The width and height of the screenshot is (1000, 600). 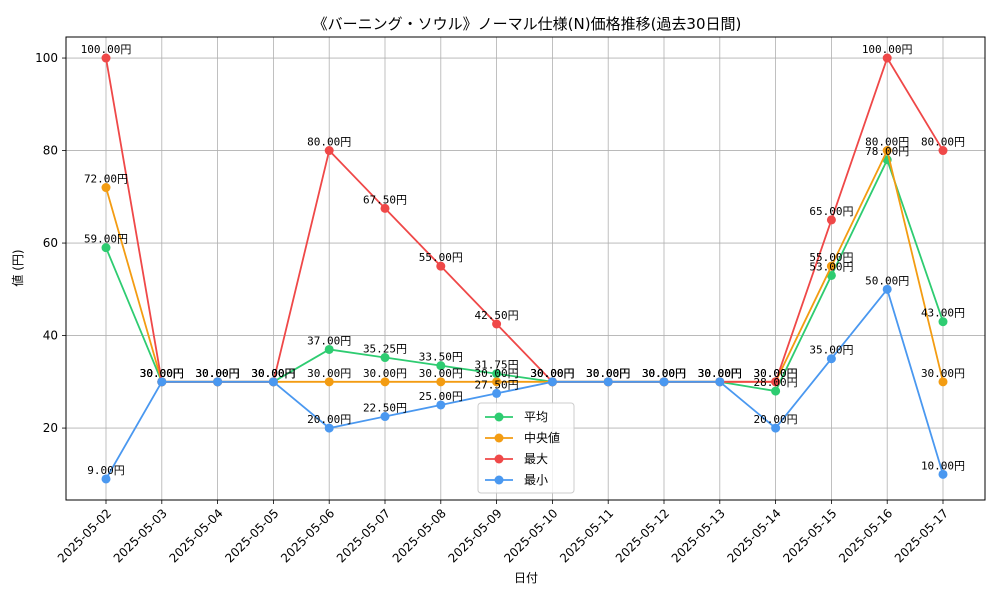 I want to click on data-label: 42.50円, so click(x=497, y=315).